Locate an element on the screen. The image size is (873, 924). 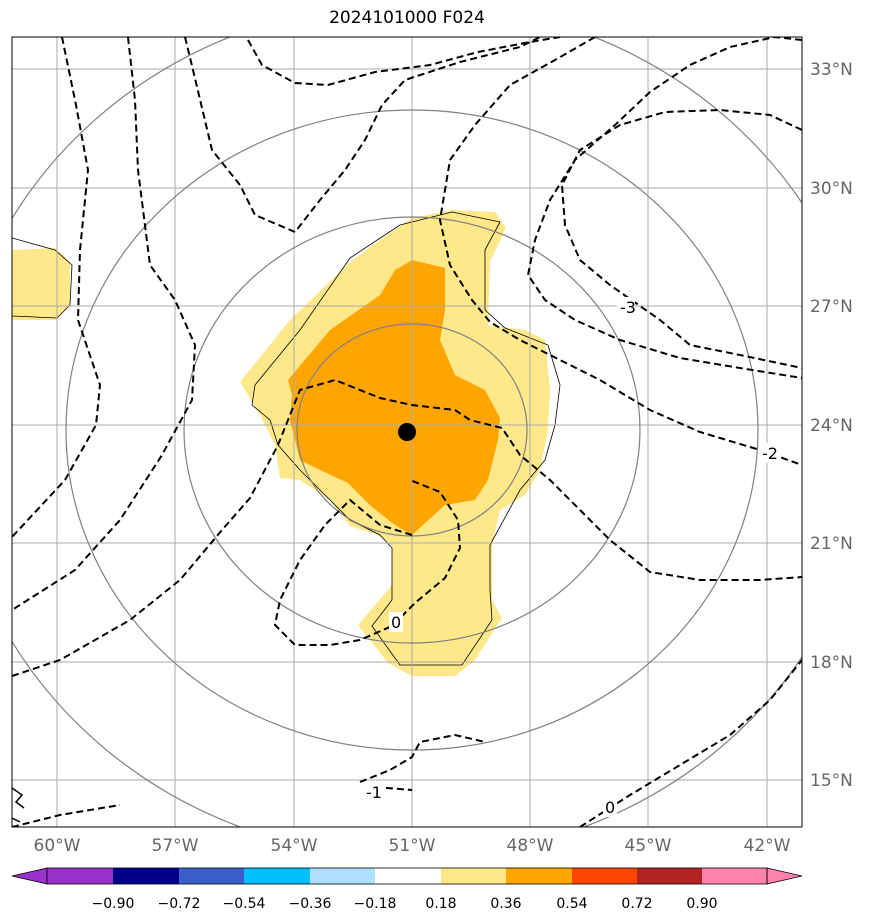
colorbar-tick: −0.72 is located at coordinates (179, 904).